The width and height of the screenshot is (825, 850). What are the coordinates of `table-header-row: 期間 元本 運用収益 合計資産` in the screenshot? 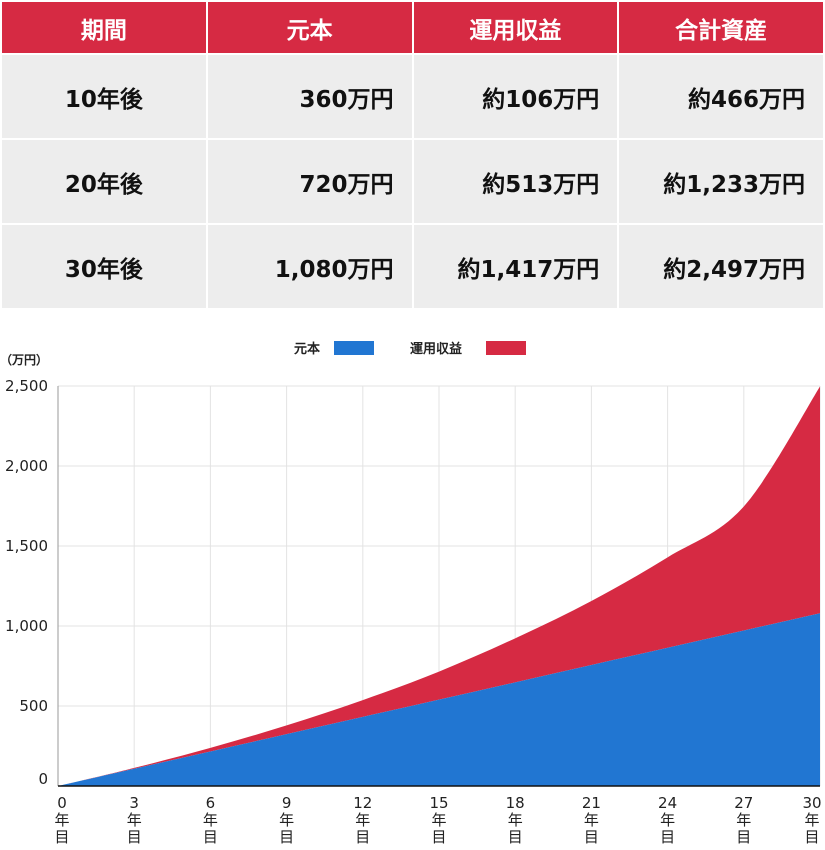 It's located at (412, 27).